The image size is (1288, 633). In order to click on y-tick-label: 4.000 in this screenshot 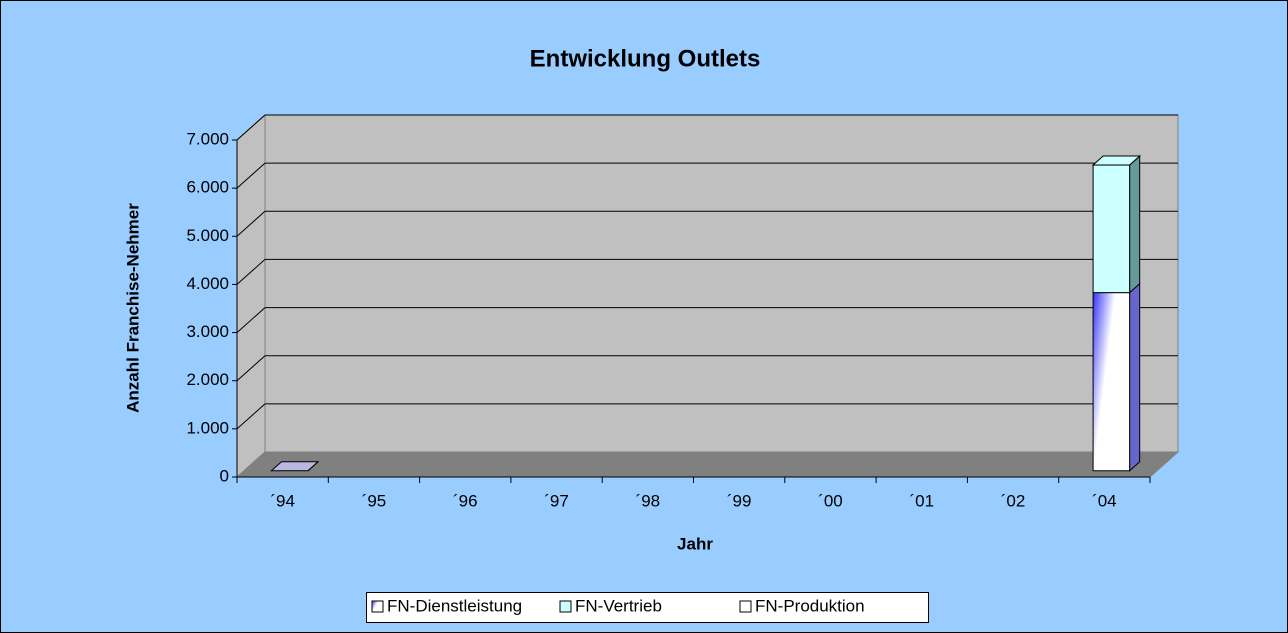, I will do `click(207, 283)`.